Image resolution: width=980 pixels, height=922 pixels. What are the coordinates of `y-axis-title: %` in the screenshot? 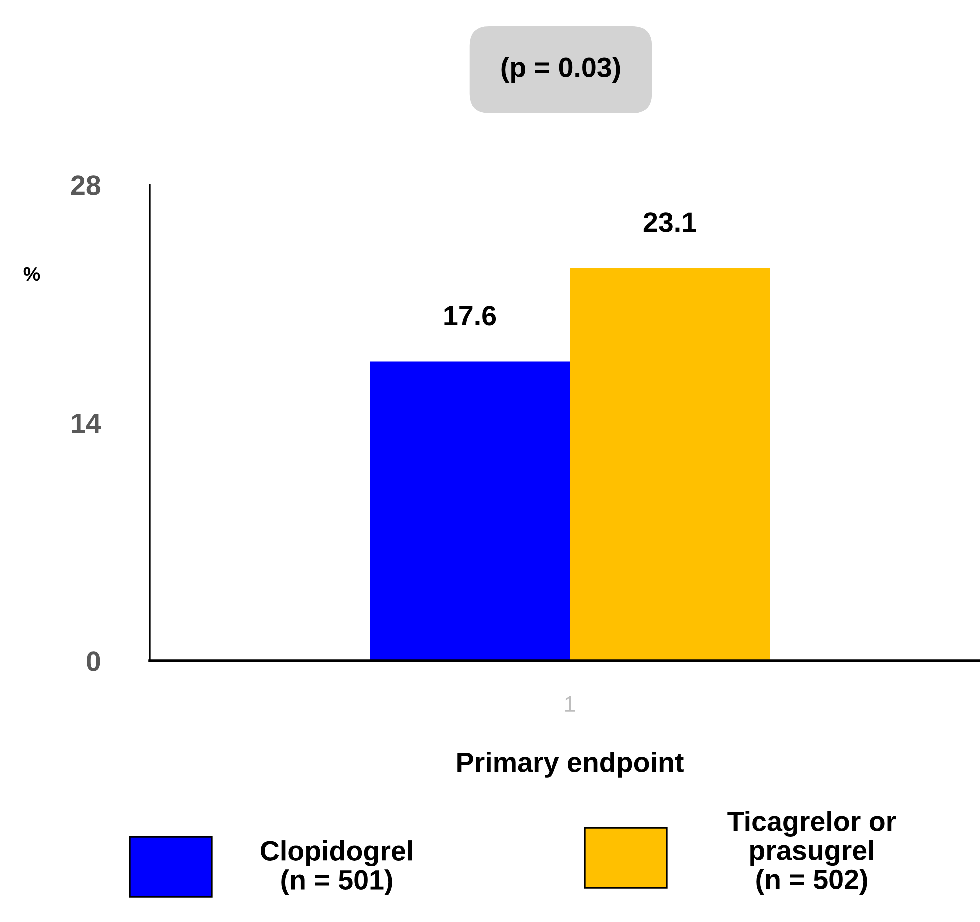 It's located at (32, 274).